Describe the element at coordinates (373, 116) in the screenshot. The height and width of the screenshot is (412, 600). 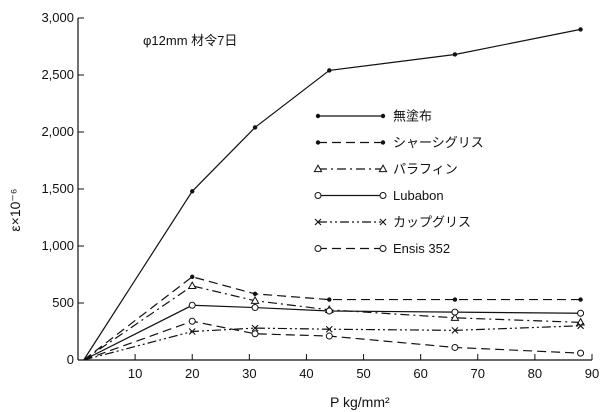
I see `legend-entry: 無塗布` at that location.